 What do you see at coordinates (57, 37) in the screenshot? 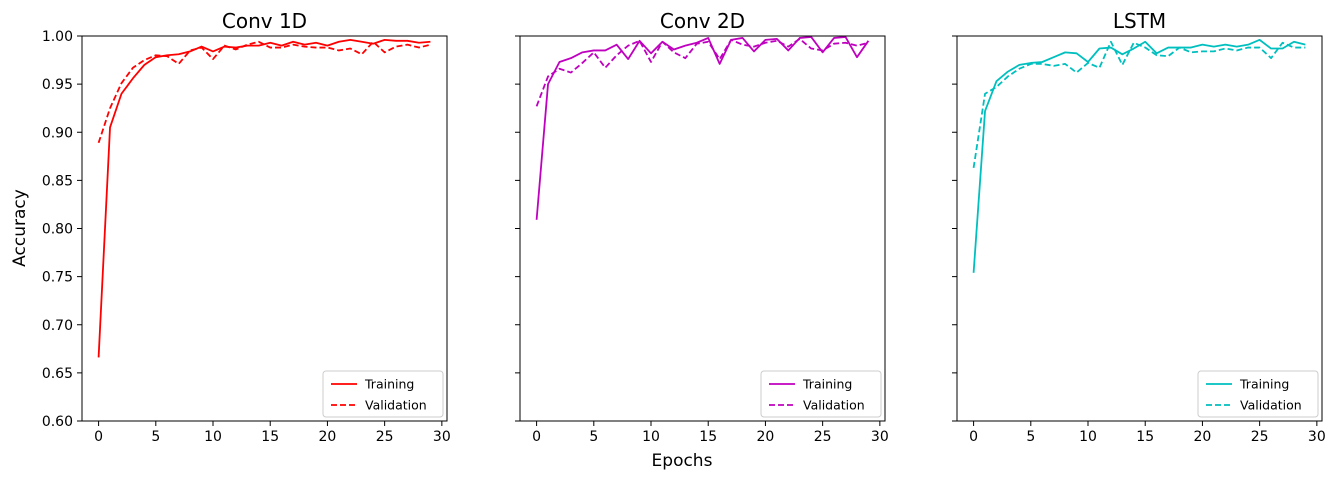
I see `y-tick-label: 1.00` at bounding box center [57, 37].